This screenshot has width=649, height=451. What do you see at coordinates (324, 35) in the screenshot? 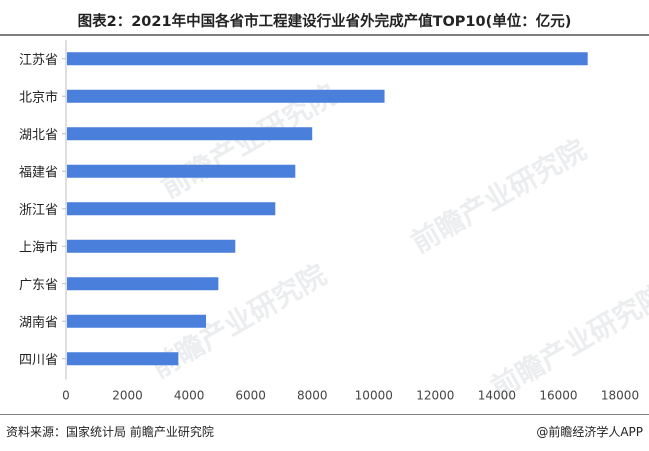
I see `title-divider` at bounding box center [324, 35].